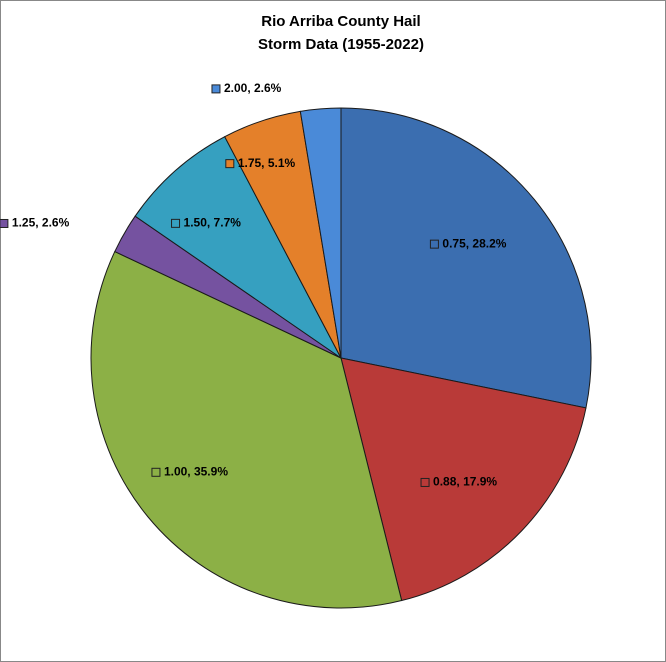 The height and width of the screenshot is (662, 666). I want to click on data-label: 0.75, 28.2%, so click(474, 243).